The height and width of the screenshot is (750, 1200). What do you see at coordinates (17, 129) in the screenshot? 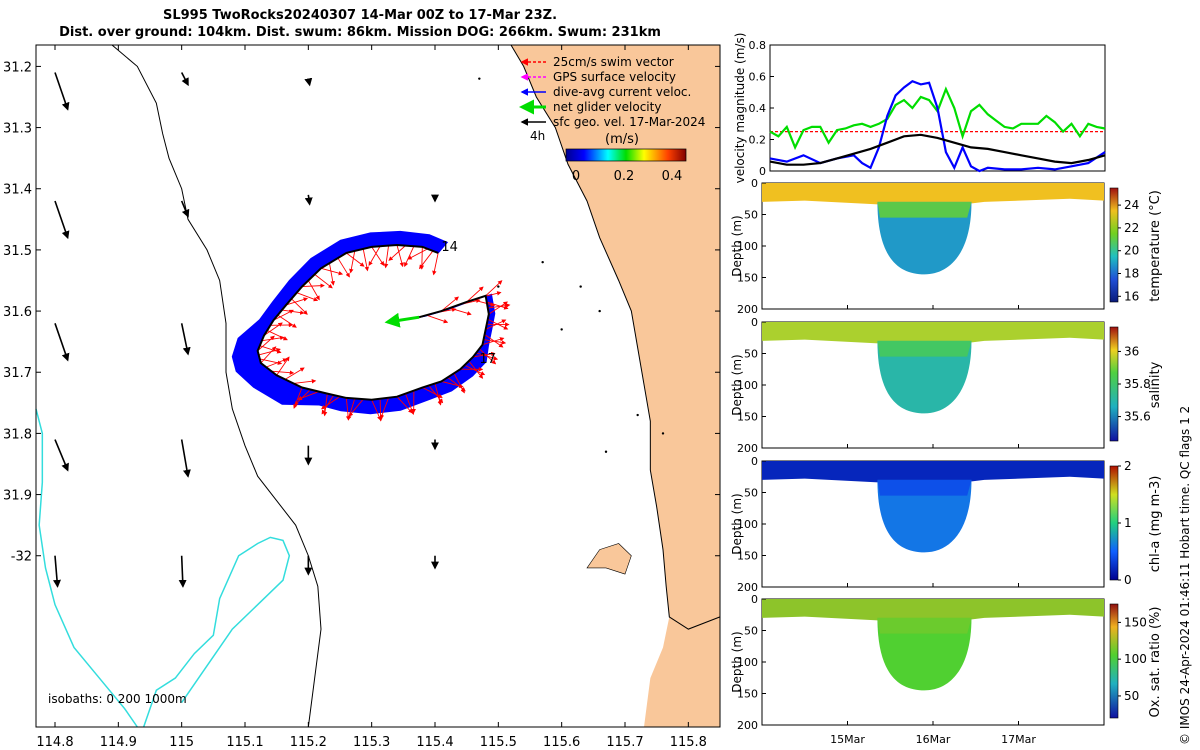
I see `y-tick-label: 31.3` at bounding box center [17, 129].